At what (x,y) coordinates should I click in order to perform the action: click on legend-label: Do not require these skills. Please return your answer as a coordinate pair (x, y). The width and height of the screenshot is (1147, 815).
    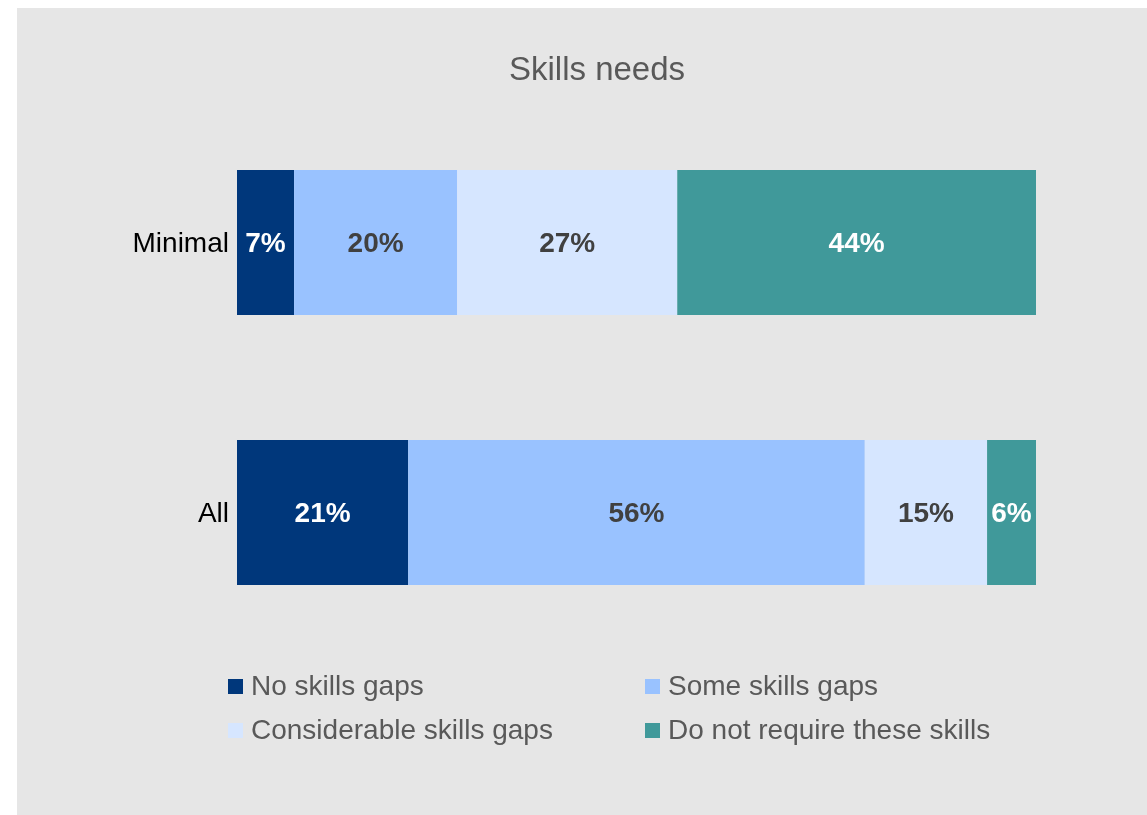
    Looking at the image, I should click on (829, 730).